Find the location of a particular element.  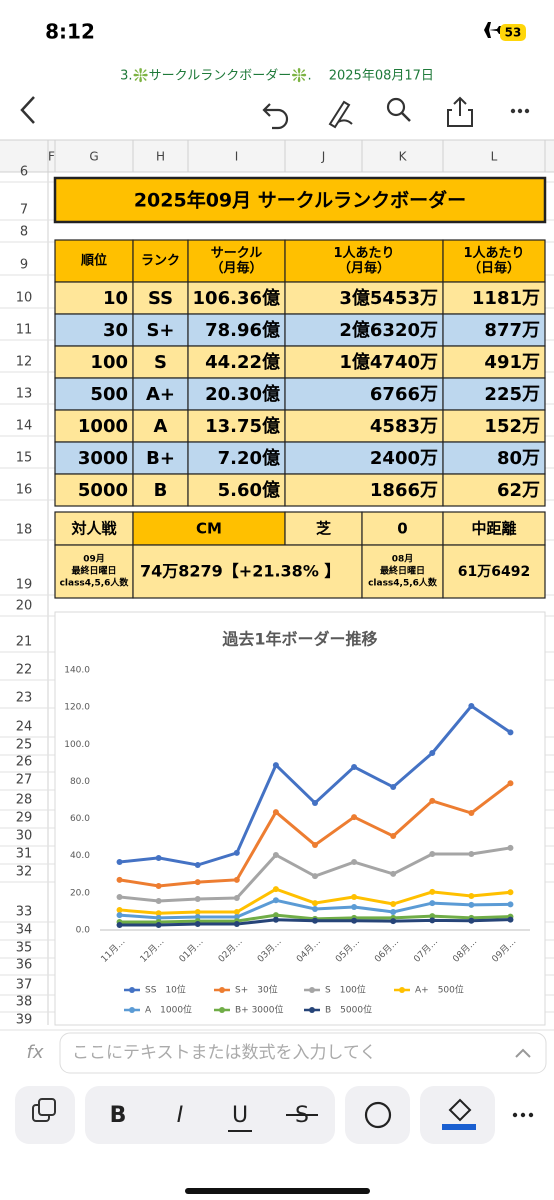

search-button is located at coordinates (396, 107).